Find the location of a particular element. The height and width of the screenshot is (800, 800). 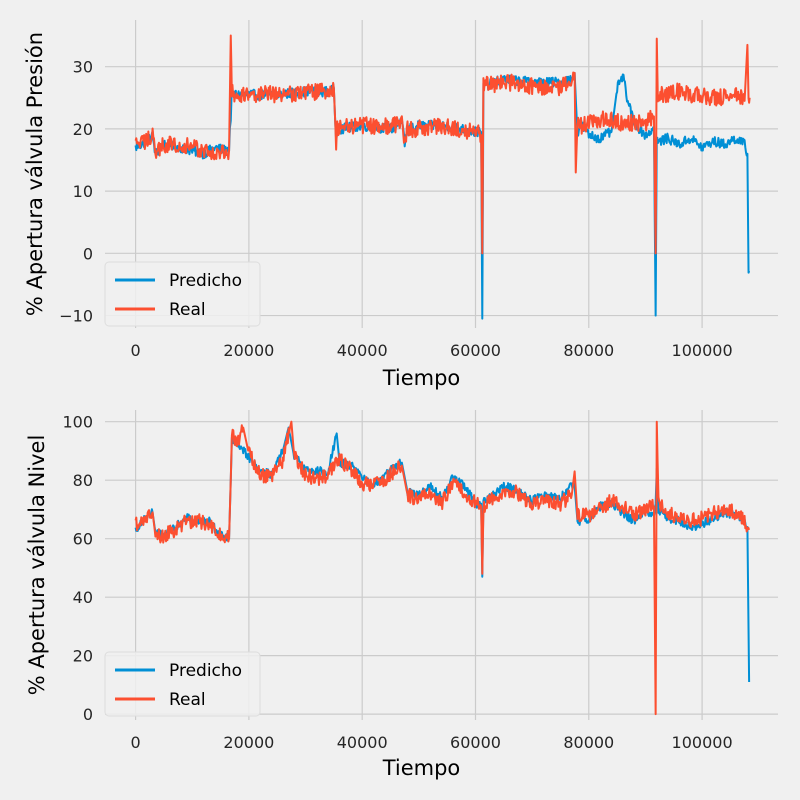

y-tick-label: 80 is located at coordinates (83, 480).